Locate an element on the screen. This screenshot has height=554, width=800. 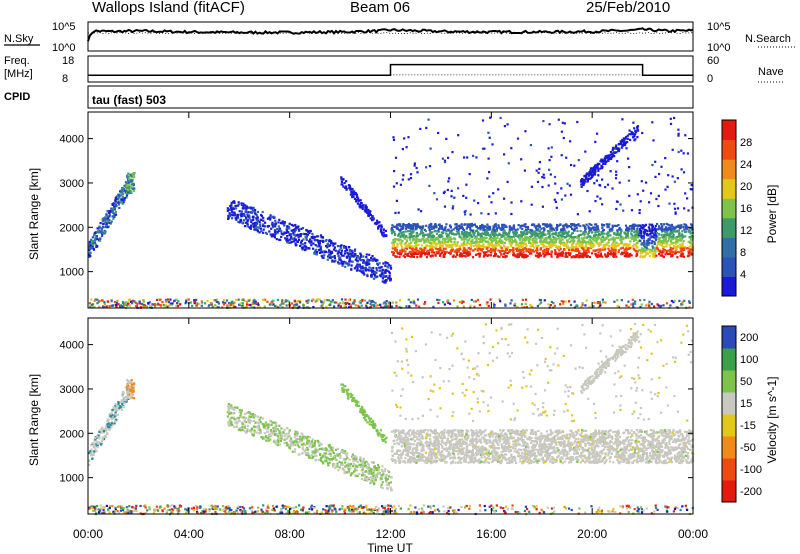
noise-frame is located at coordinates (390, 36).